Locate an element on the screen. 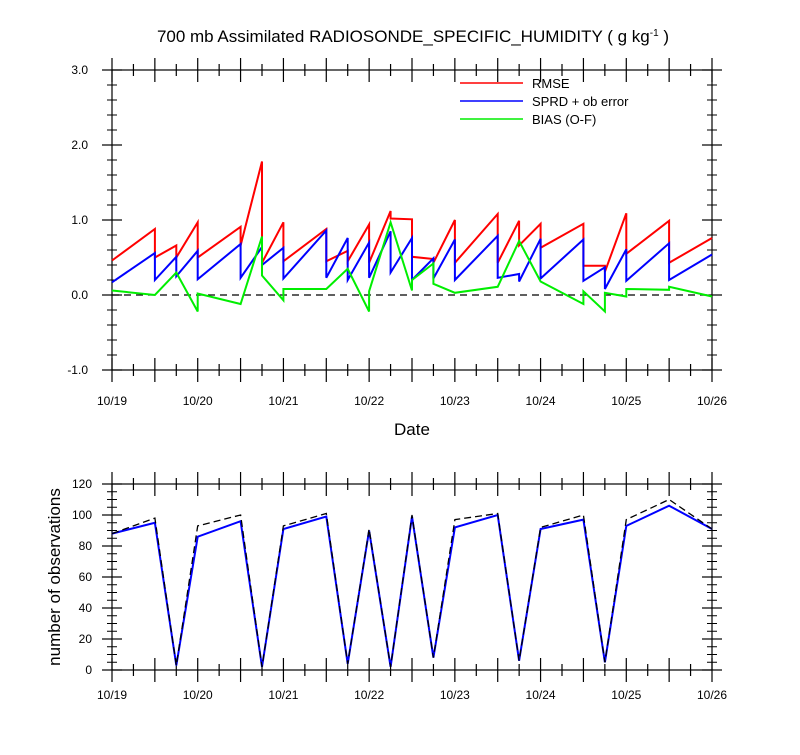 The width and height of the screenshot is (800, 755). bot-y-tick-label: 120 is located at coordinates (82, 484).